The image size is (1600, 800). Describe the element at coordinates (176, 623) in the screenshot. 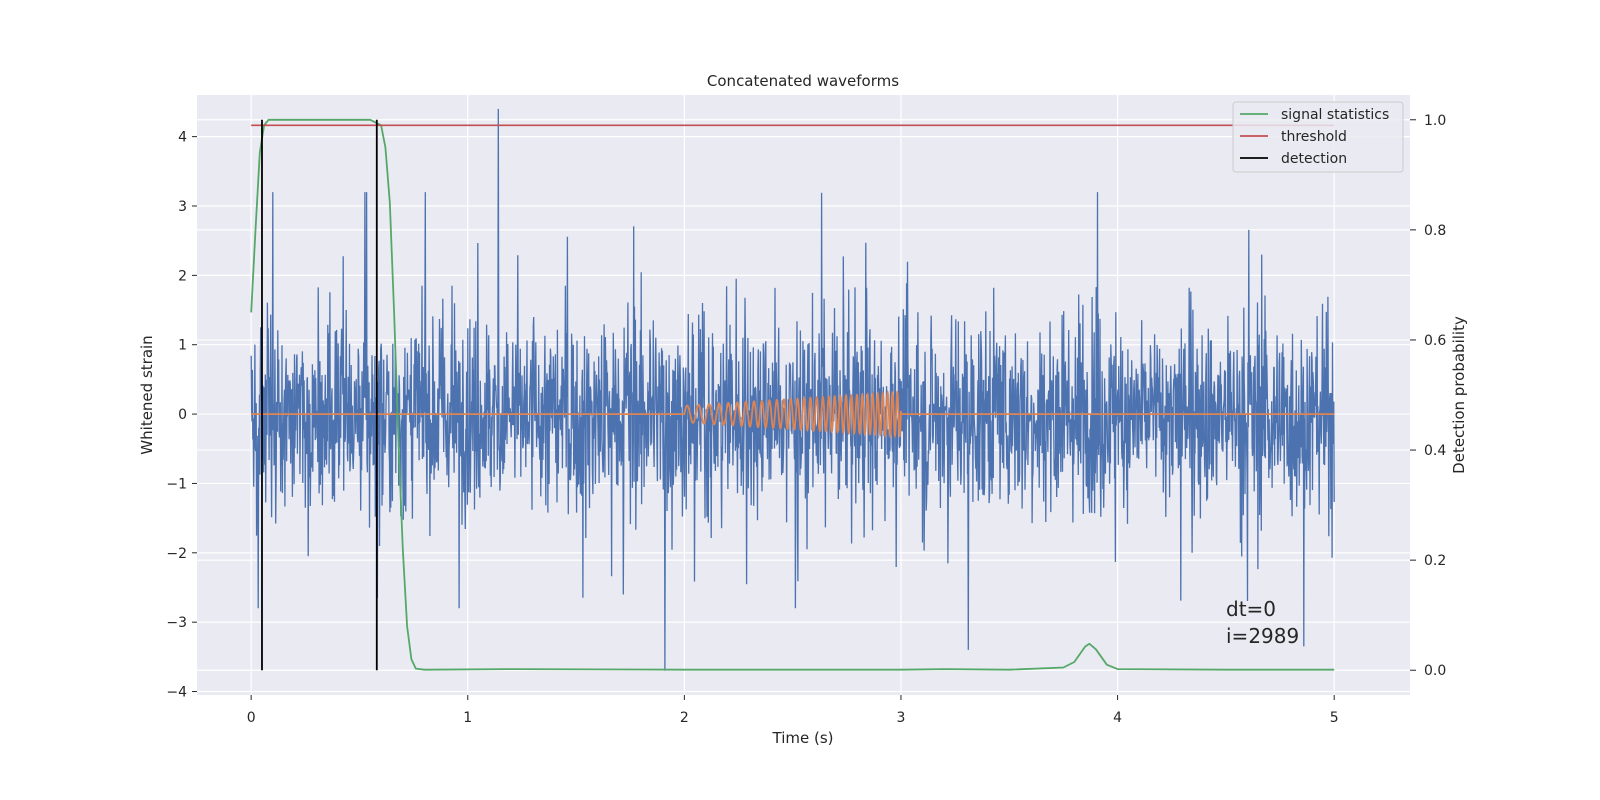

I see `y-tick-label: −3` at that location.